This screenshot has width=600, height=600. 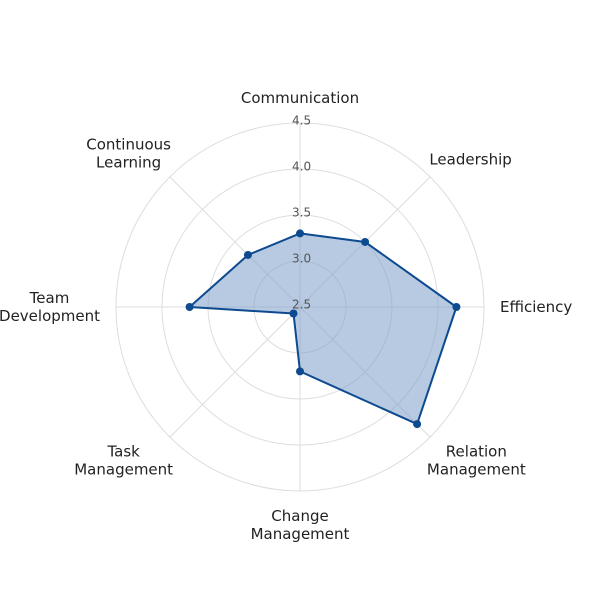 What do you see at coordinates (470, 159) in the screenshot?
I see `category-label: Leadership` at bounding box center [470, 159].